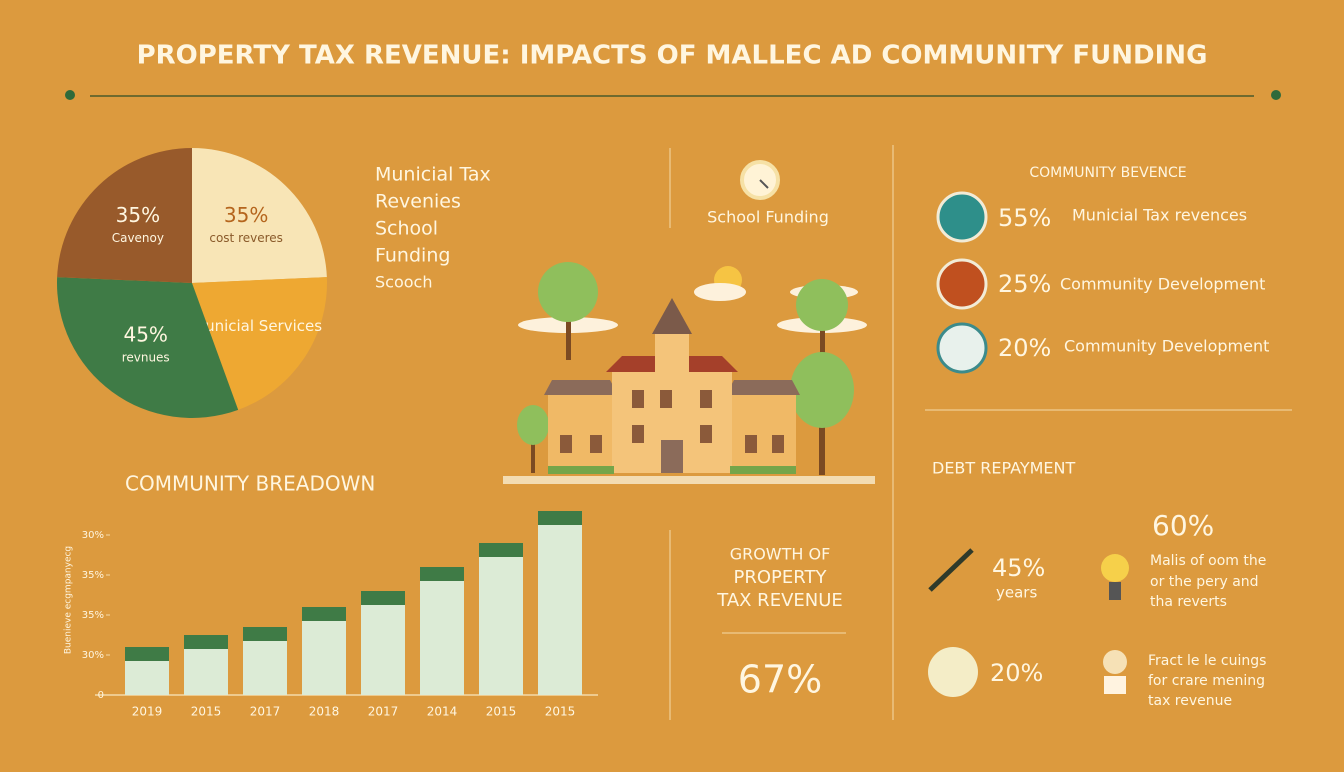  I want to click on side-line: Funding, so click(412, 256).